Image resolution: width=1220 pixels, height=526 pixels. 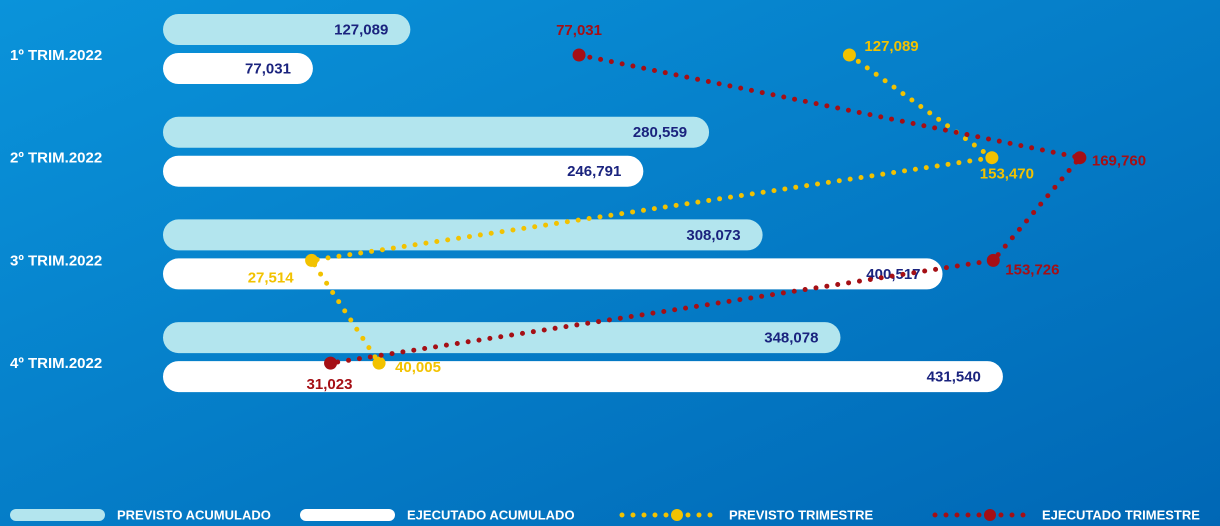 I want to click on bar-value-label: 348,078, so click(x=791, y=338).